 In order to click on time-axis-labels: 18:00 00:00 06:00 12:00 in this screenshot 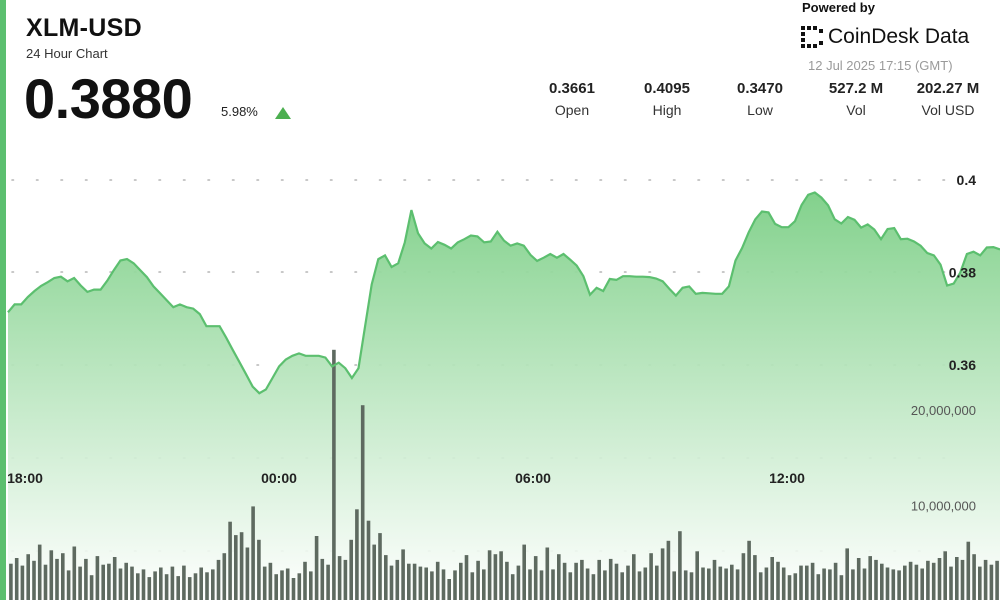, I will do `click(406, 478)`.